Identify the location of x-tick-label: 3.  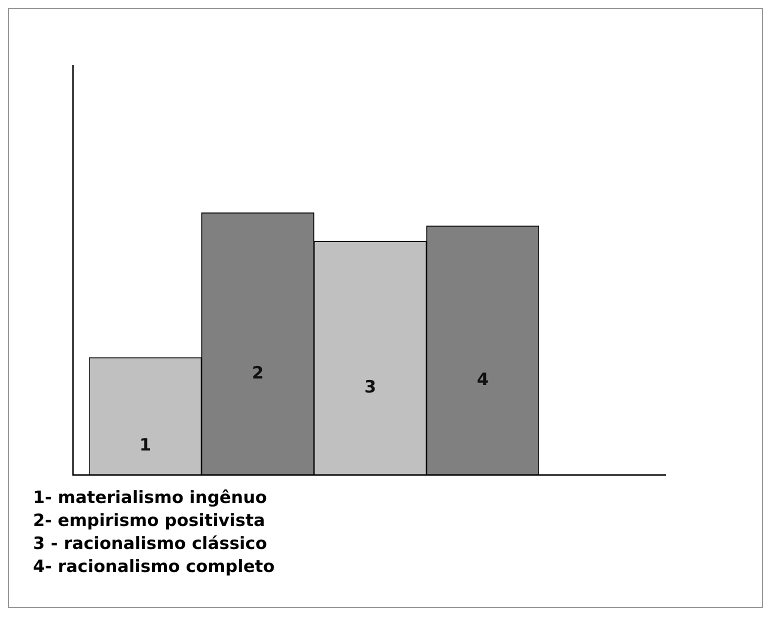
(370, 388).